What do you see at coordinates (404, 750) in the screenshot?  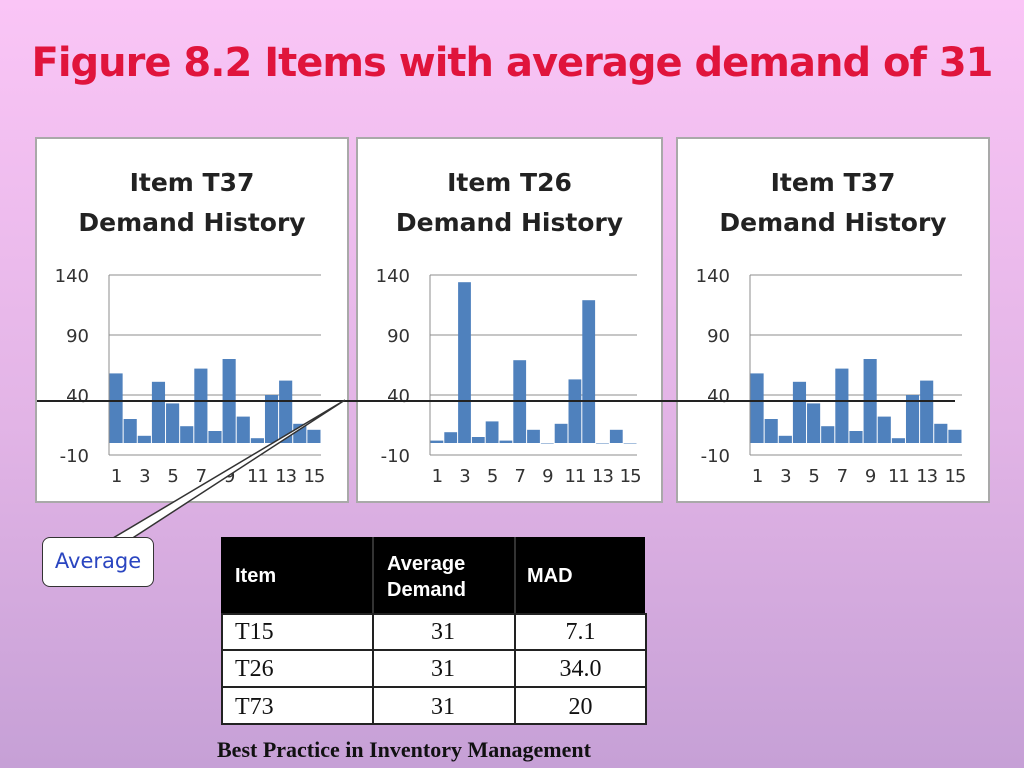 I see `footer-text: Best Practice in Inventory Management` at bounding box center [404, 750].